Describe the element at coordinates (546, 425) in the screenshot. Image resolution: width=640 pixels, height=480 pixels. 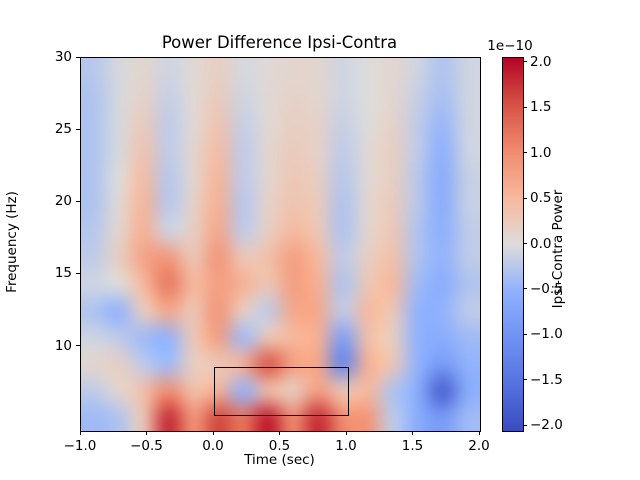
I see `colorbar-tick-label: −2.0` at that location.